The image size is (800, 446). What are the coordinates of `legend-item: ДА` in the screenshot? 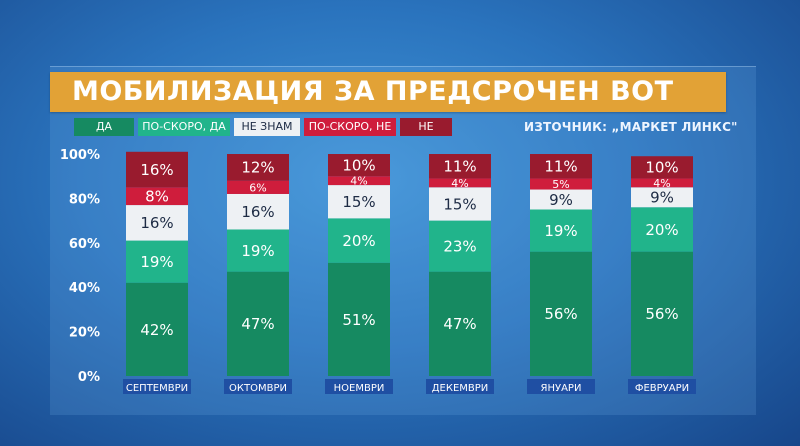 It's located at (104, 127).